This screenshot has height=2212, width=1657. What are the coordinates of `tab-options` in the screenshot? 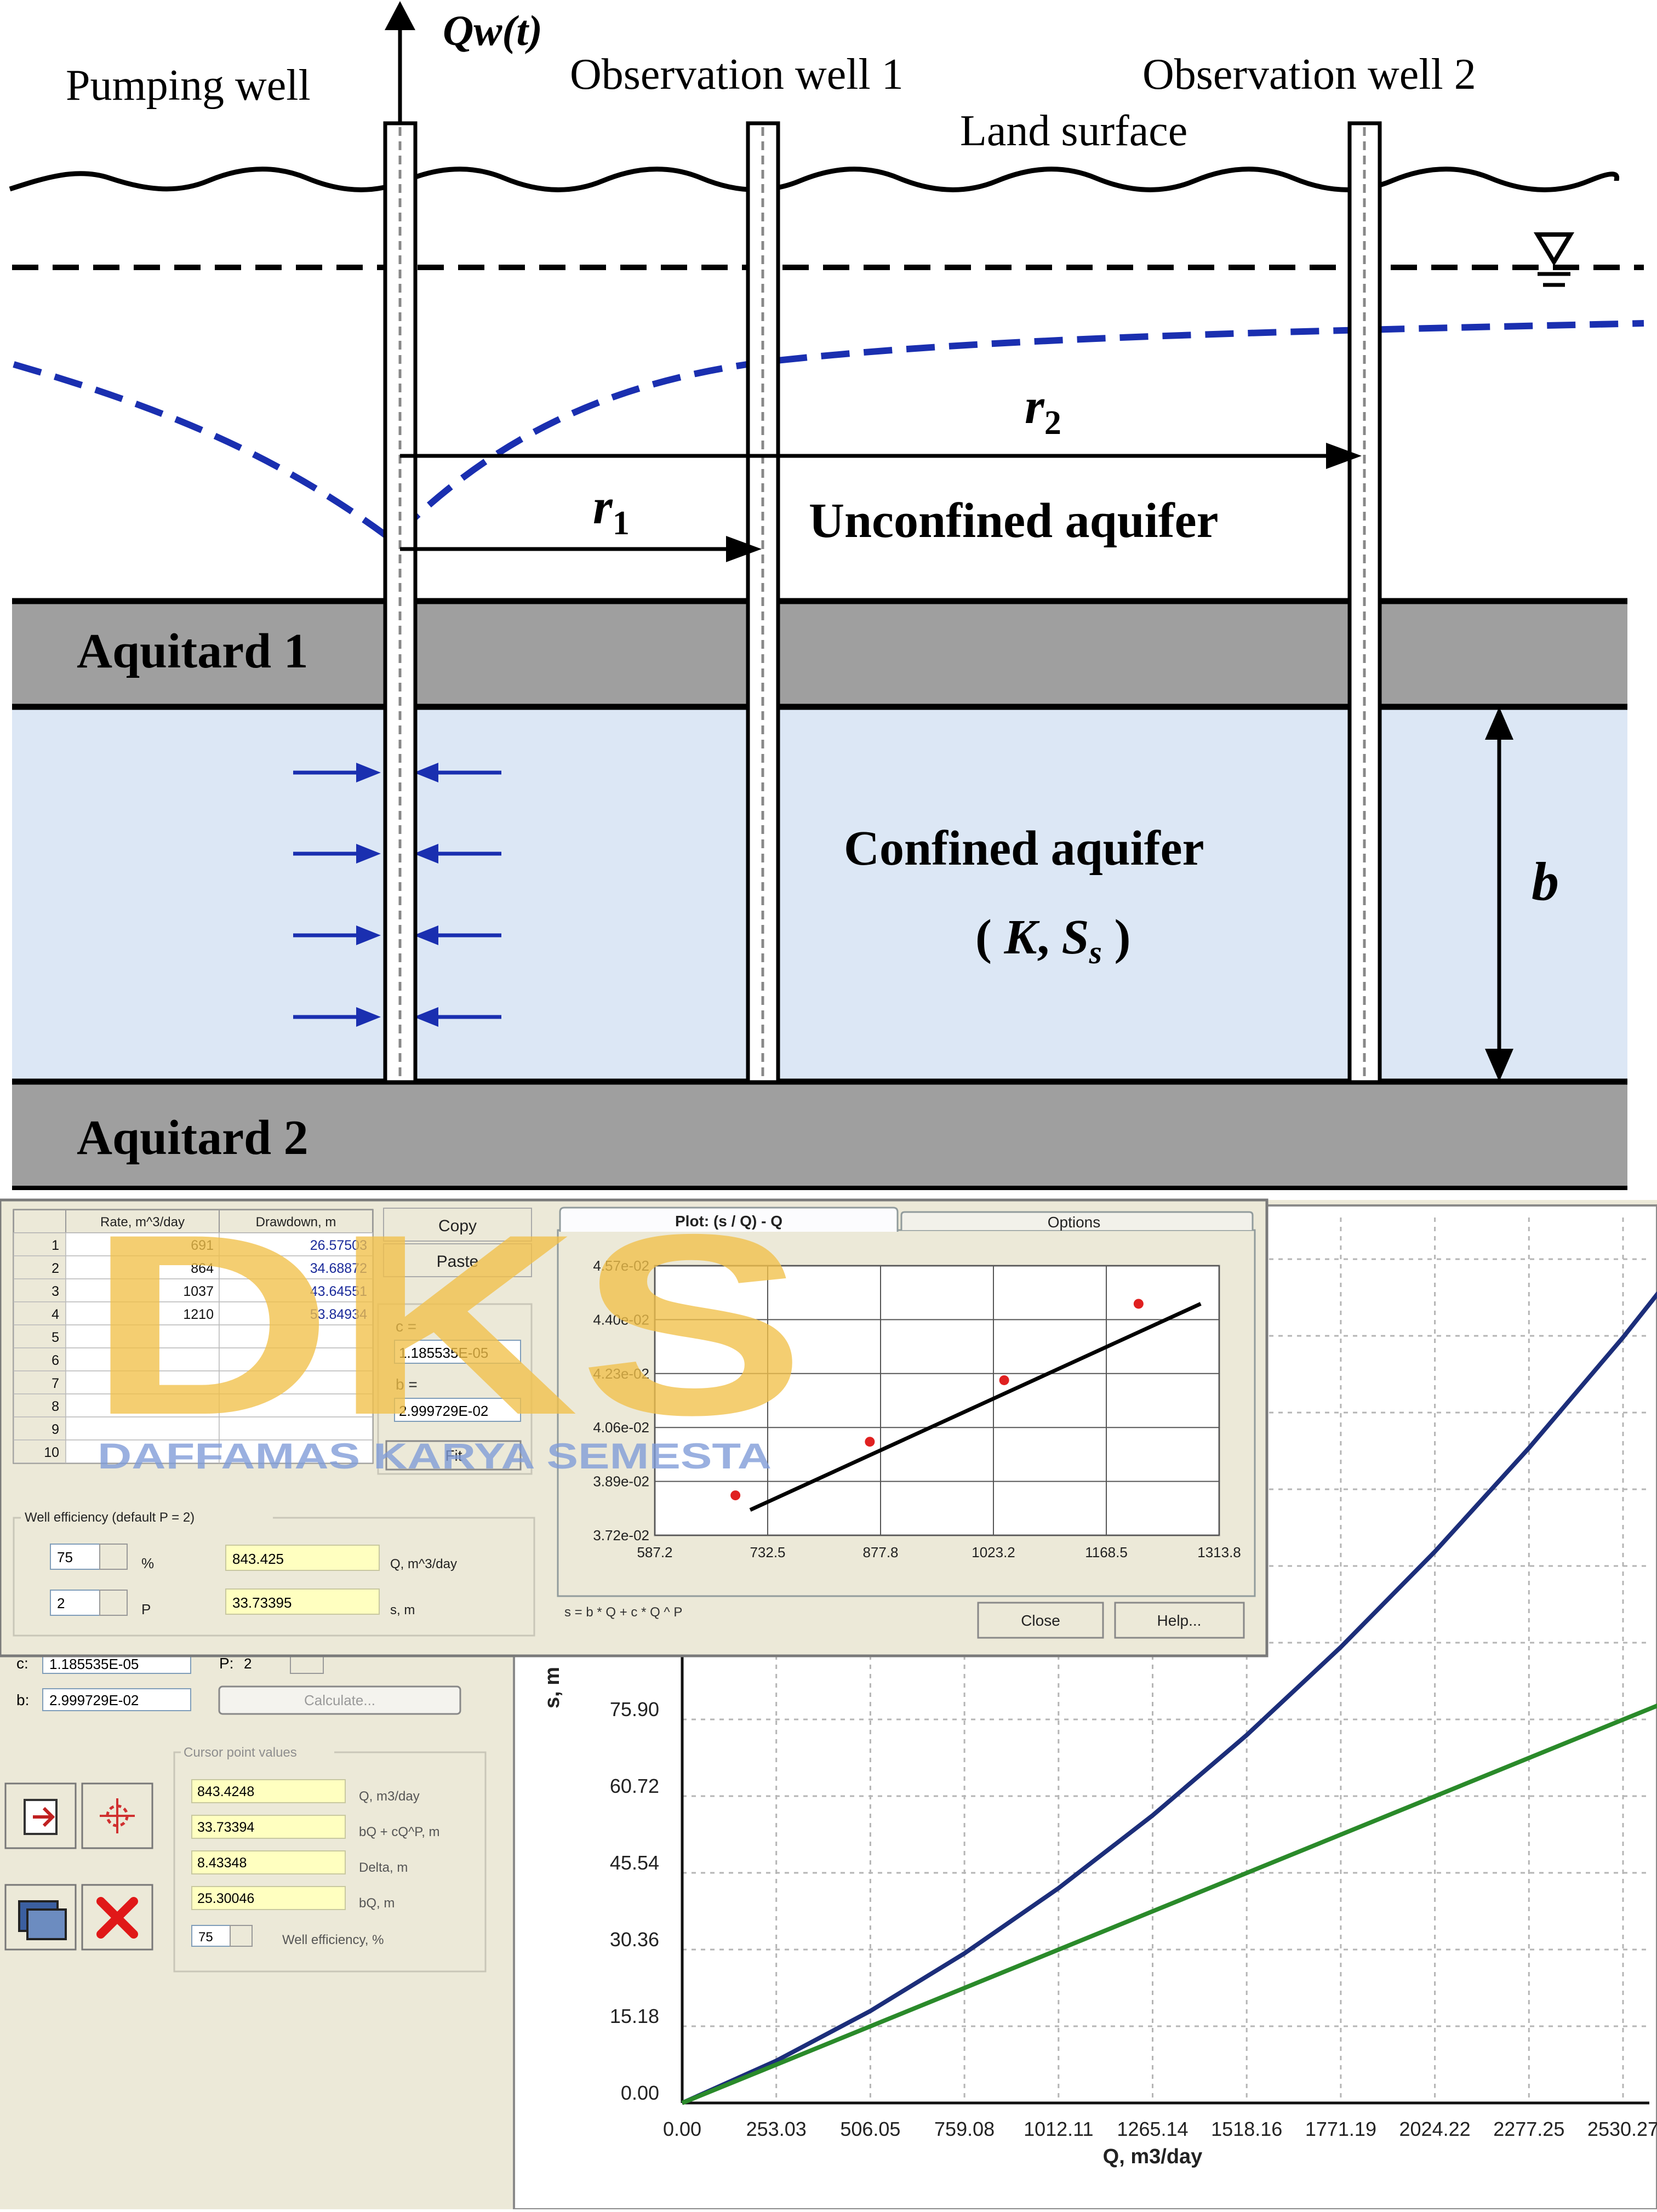 It's located at (1077, 1221).